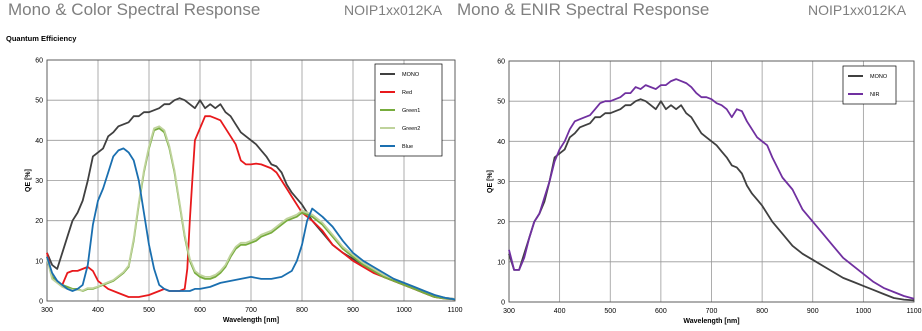  What do you see at coordinates (41, 38) in the screenshot?
I see `left-chart-subtitle: Quantum Efficiency` at bounding box center [41, 38].